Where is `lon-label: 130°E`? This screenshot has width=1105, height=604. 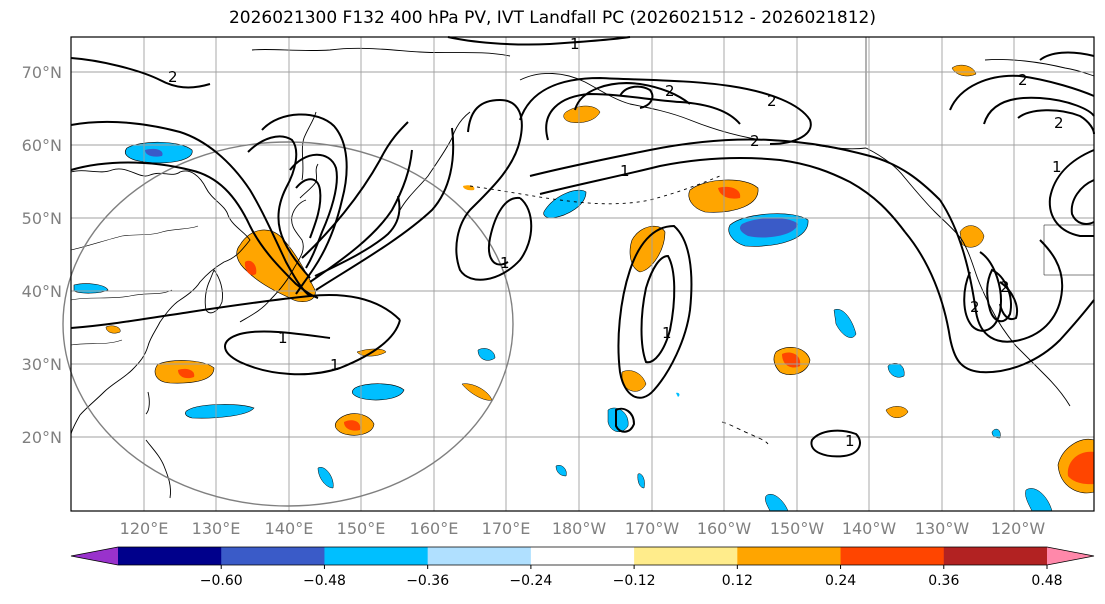
lon-label: 130°E is located at coordinates (216, 528).